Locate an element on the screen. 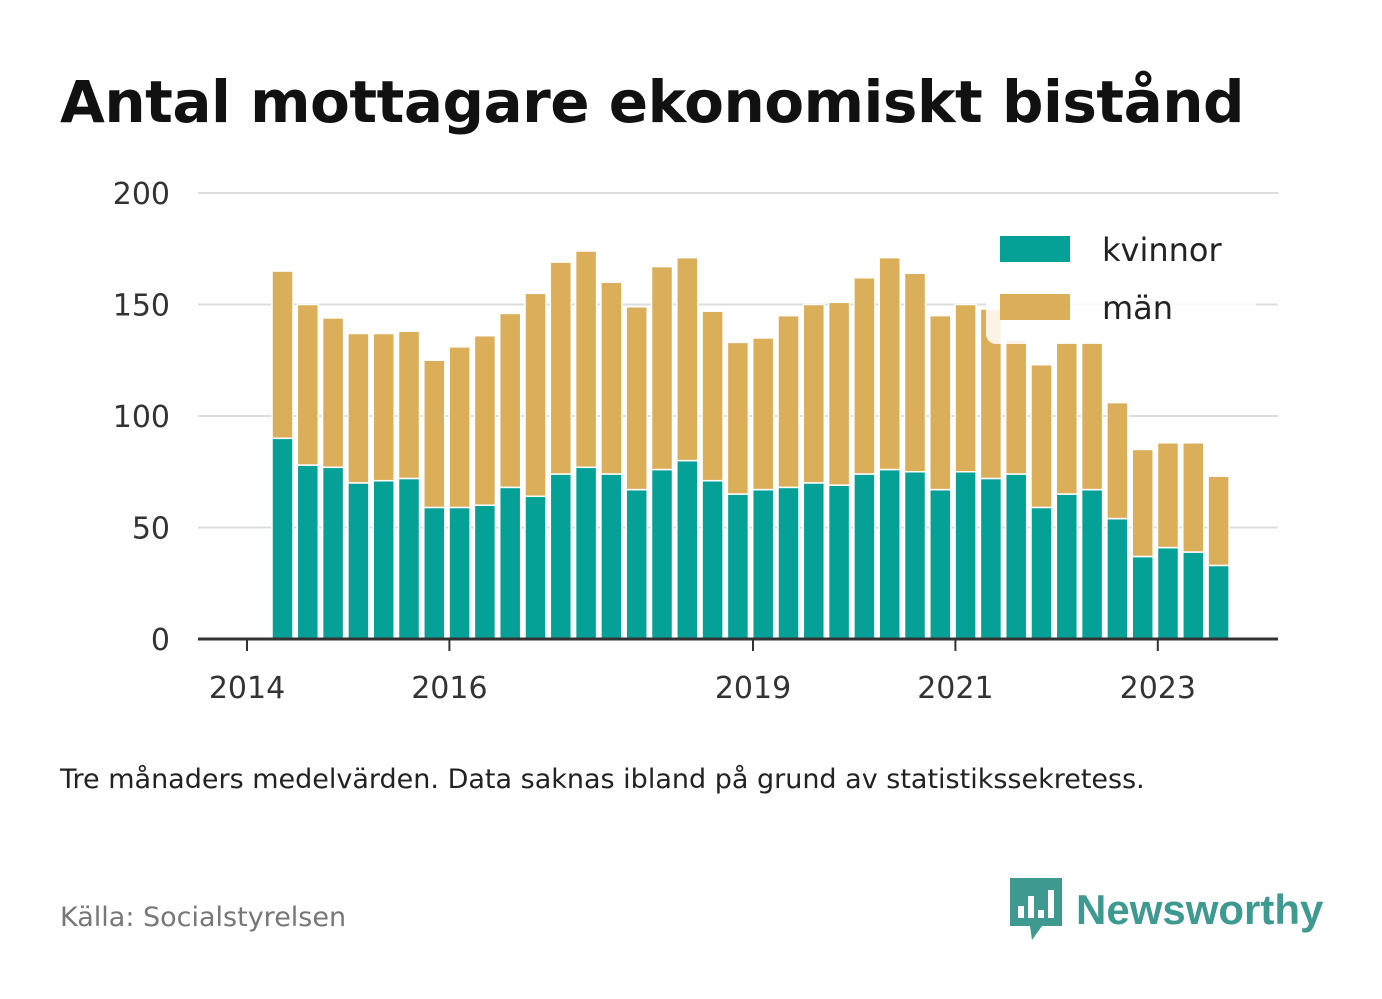 This screenshot has height=999, width=1382. x-tick-label: 2019 is located at coordinates (753, 688).